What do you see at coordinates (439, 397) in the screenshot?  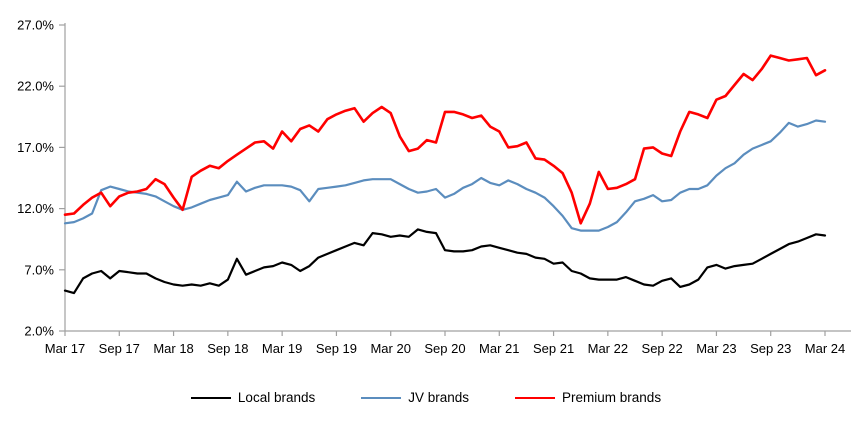 I see `legend-label-jv-brands: JV brands` at bounding box center [439, 397].